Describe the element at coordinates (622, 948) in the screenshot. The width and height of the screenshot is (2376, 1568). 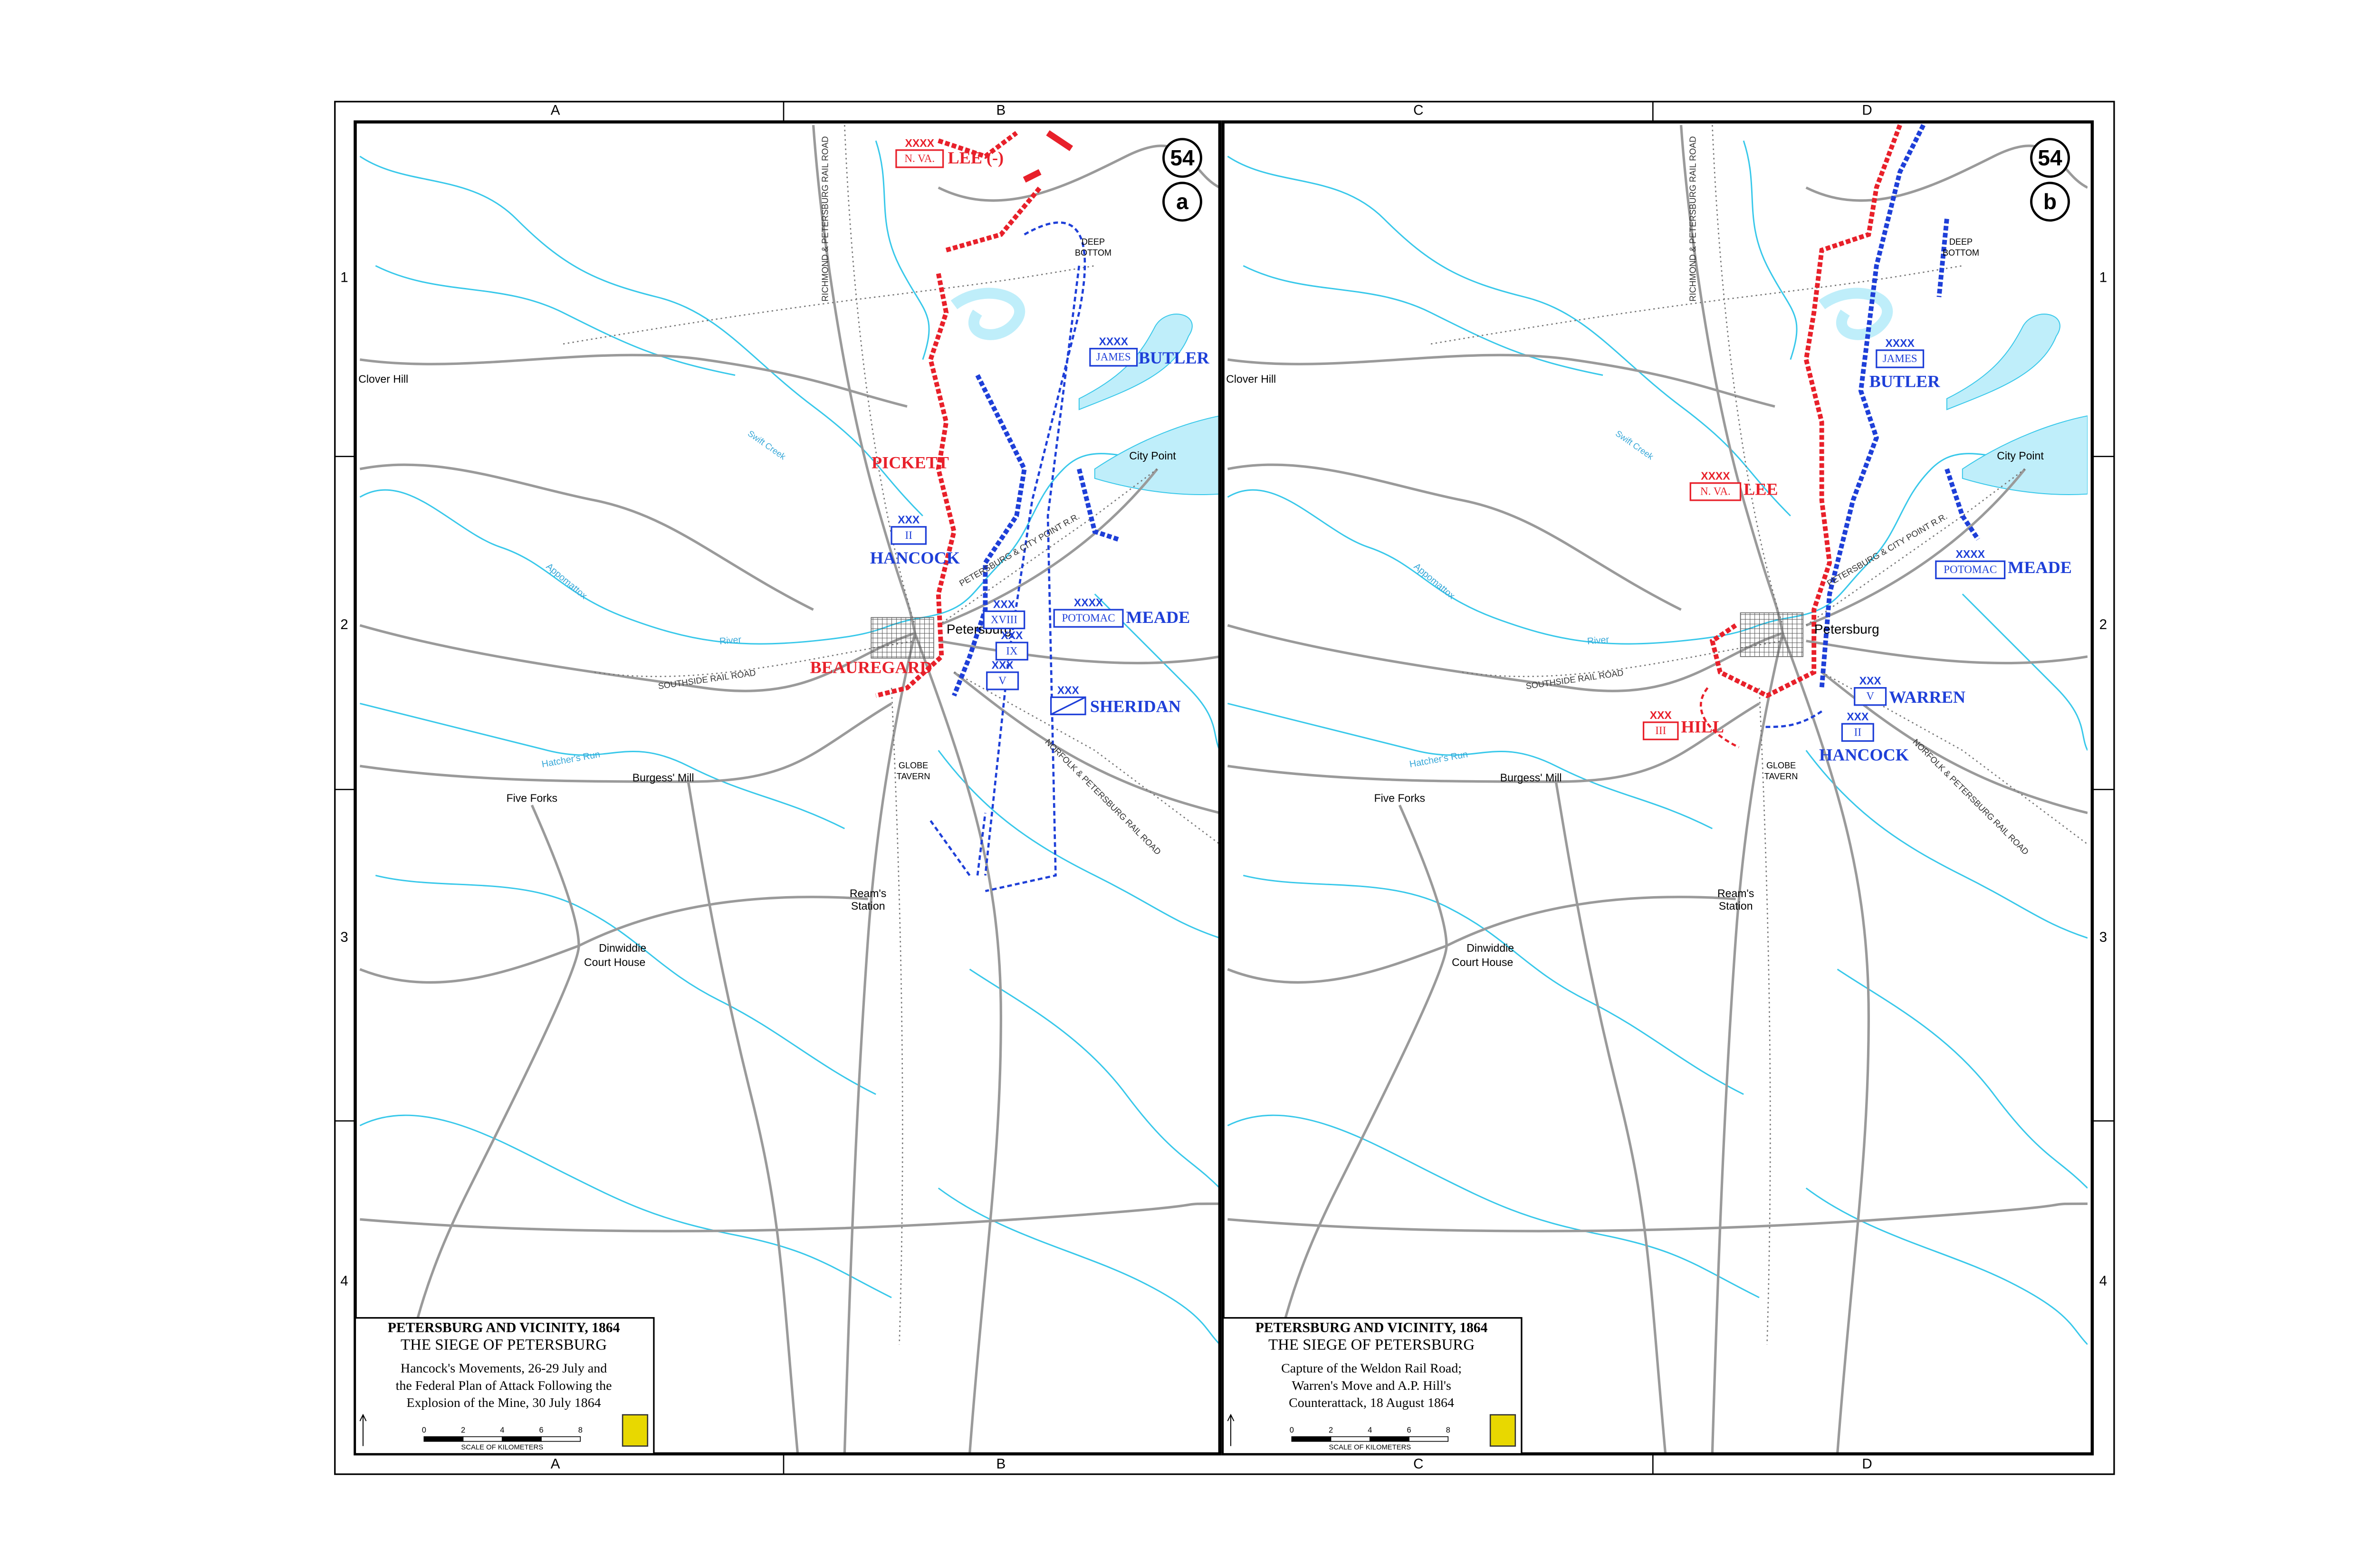
I see `place-label: Dinwiddie` at that location.